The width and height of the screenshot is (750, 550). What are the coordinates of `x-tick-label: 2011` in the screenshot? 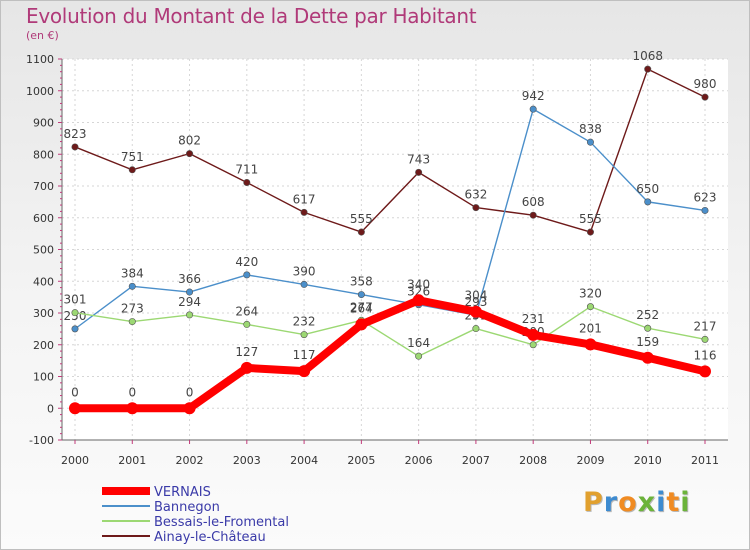 It's located at (705, 460).